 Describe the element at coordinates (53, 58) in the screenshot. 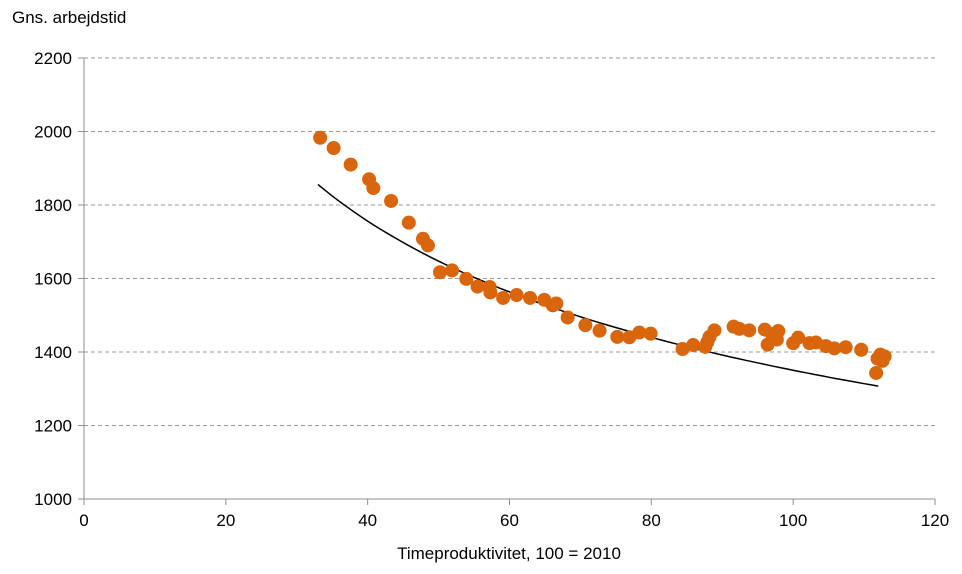

I see `y-tick-label: 2200` at that location.